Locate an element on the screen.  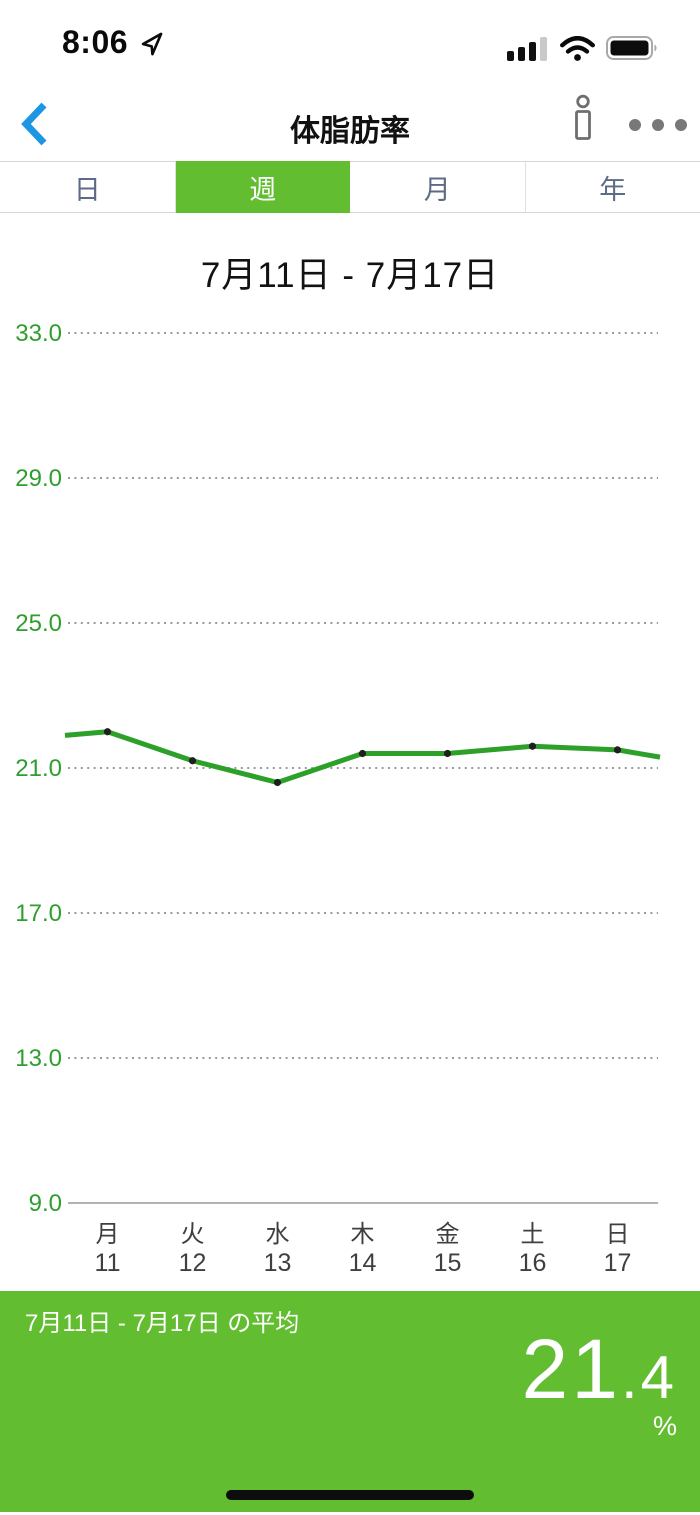
tab-week: 週 is located at coordinates (262, 187).